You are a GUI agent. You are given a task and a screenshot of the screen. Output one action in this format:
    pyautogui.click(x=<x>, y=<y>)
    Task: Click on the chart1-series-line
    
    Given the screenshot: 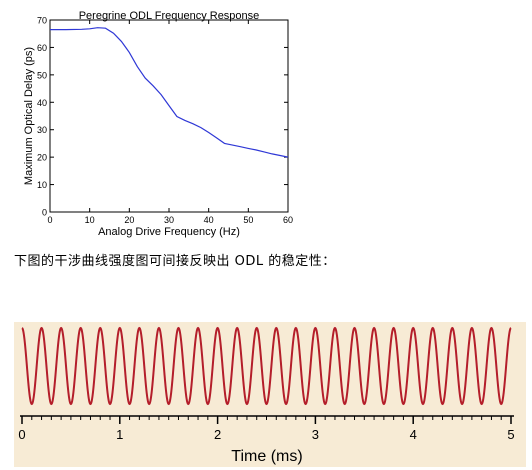 What is the action you would take?
    pyautogui.click(x=169, y=92)
    